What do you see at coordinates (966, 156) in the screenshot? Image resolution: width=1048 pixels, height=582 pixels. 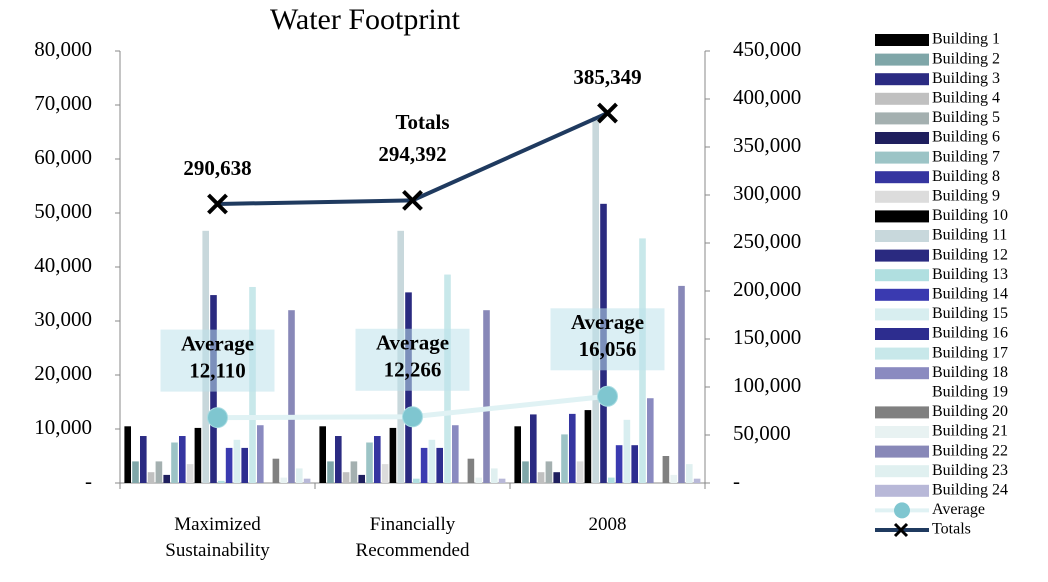 I see `legend-label: Building 7` at bounding box center [966, 156].